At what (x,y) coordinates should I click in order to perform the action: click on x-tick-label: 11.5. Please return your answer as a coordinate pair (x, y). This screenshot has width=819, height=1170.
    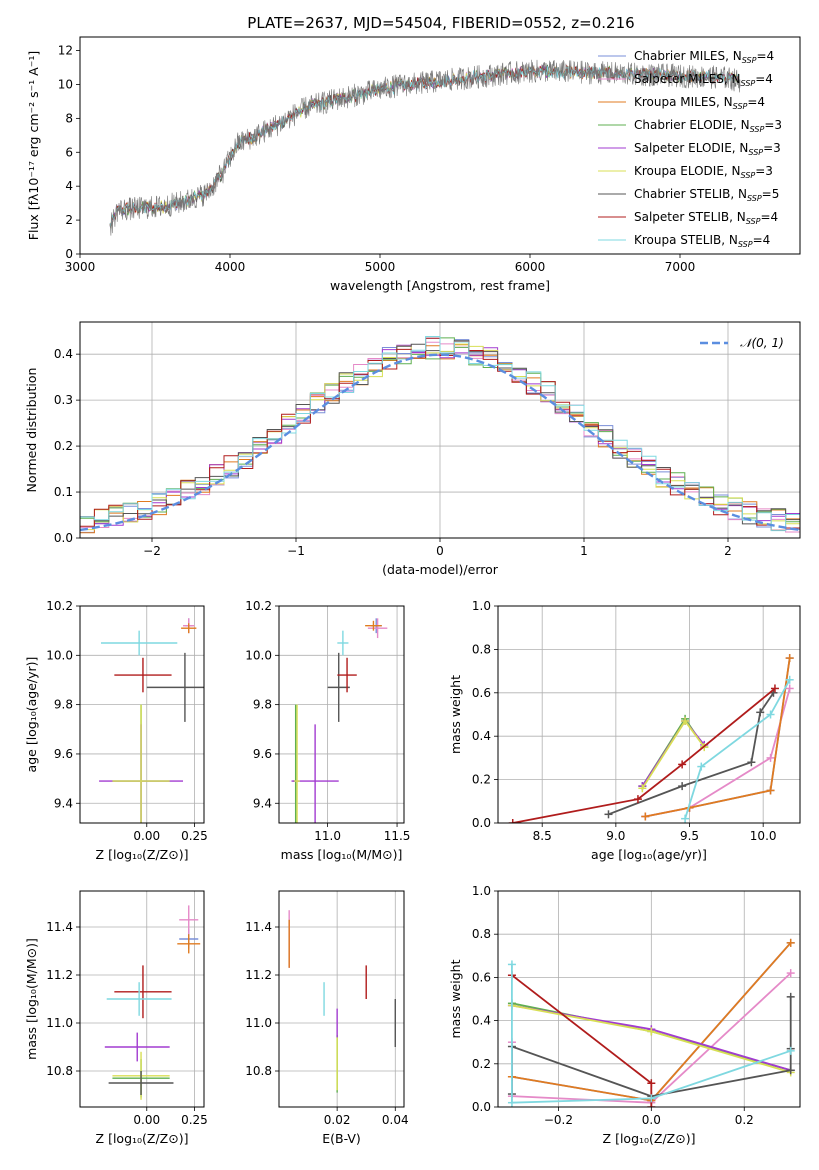
    Looking at the image, I should click on (397, 836).